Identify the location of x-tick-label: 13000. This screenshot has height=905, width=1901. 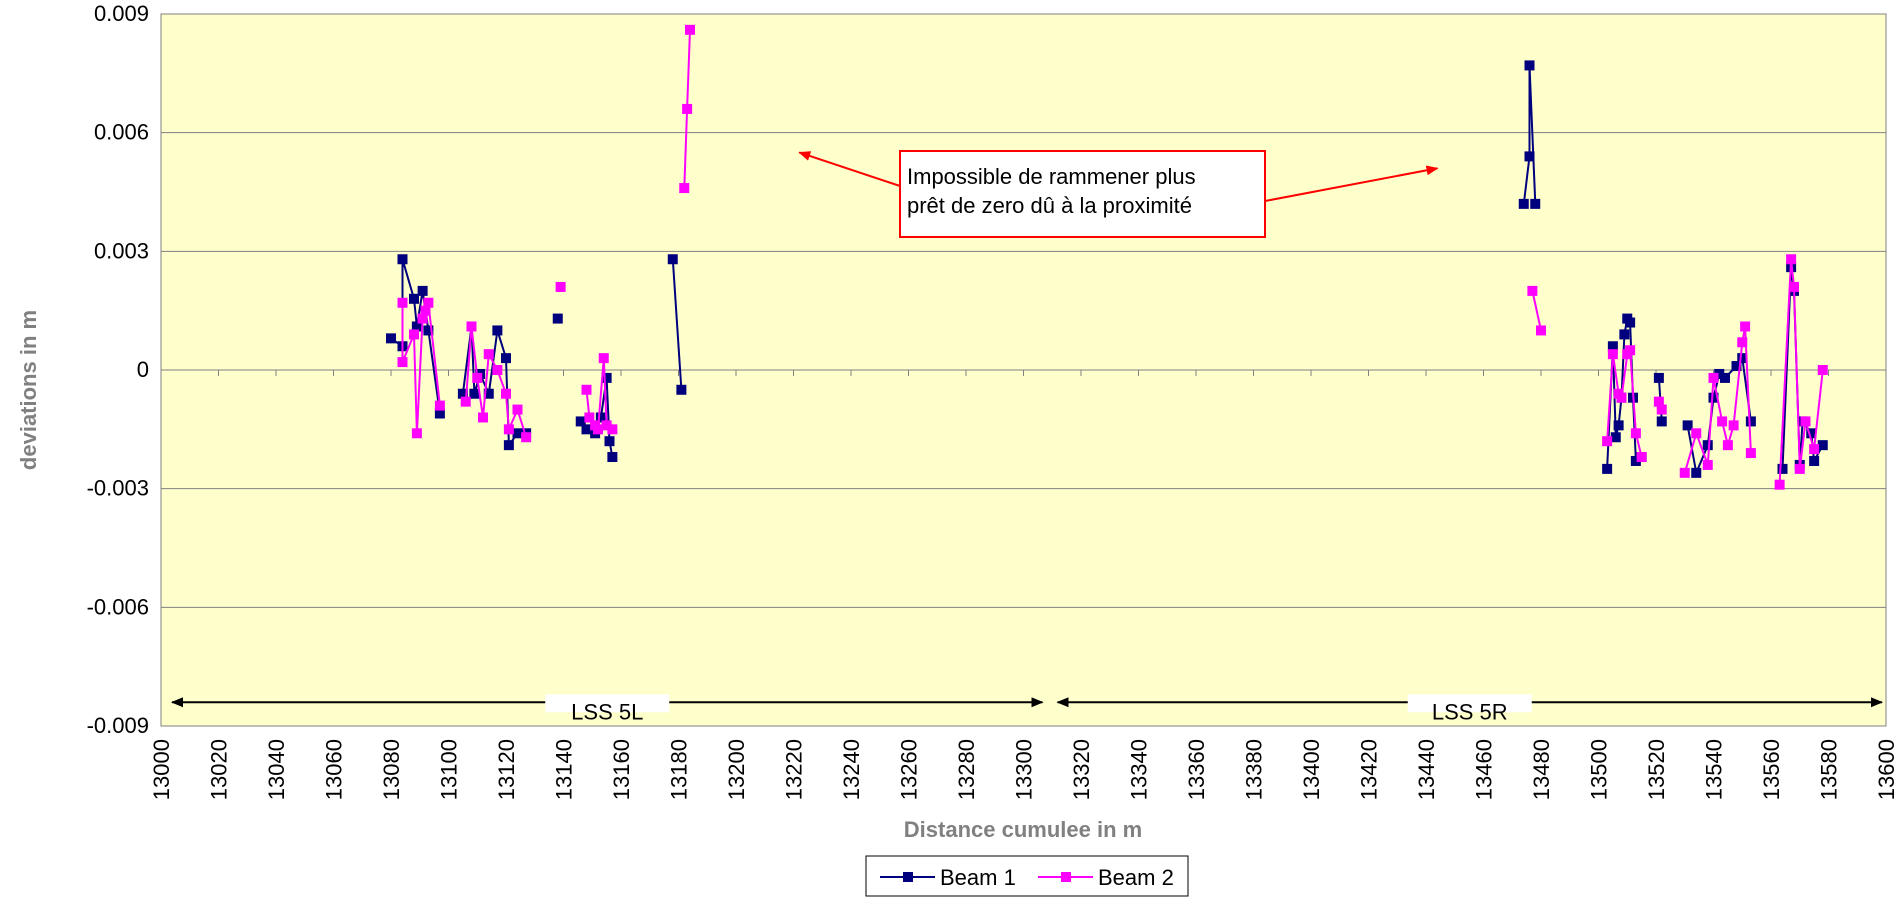
(161, 769).